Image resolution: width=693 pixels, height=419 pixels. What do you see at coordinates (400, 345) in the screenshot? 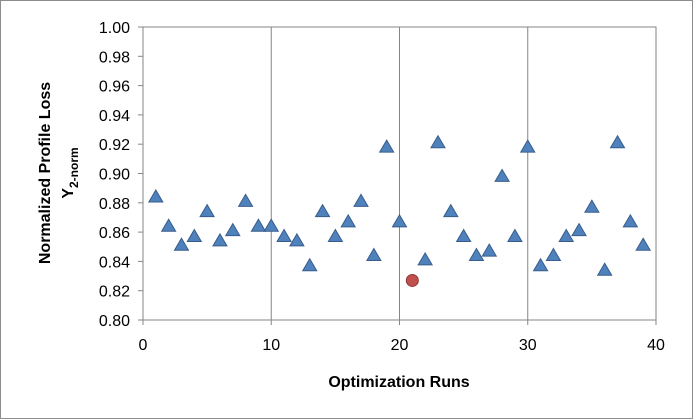
I see `x-tick-label: 20` at bounding box center [400, 345].